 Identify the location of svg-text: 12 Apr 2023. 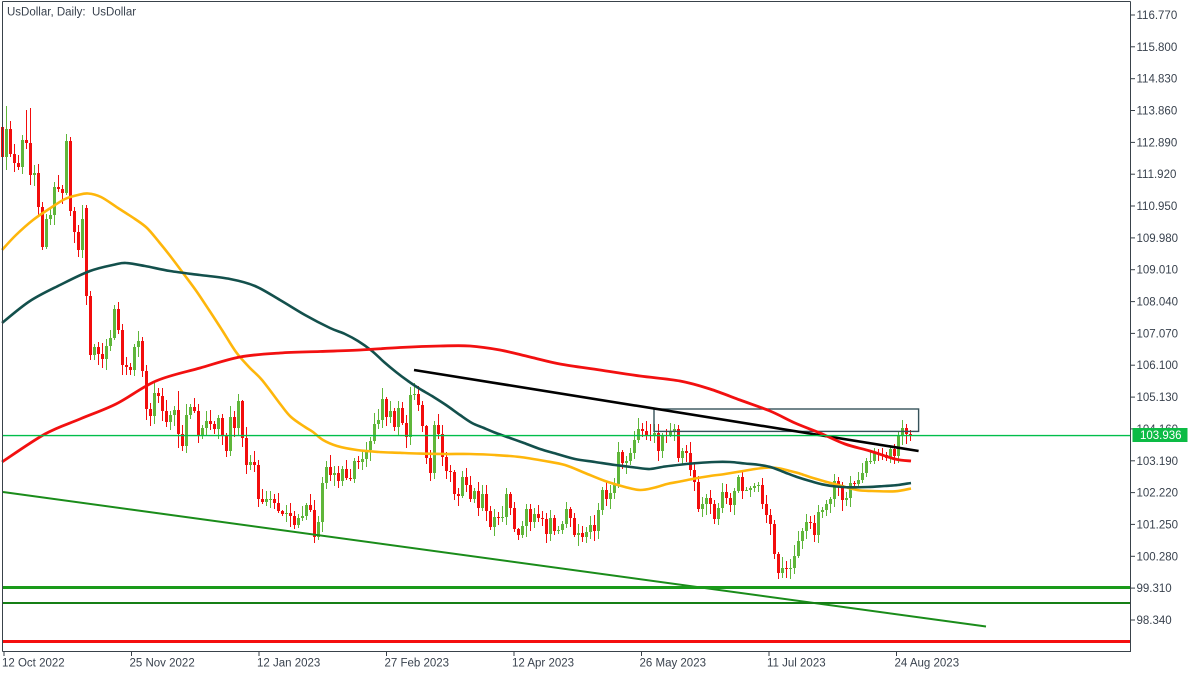
(543, 664).